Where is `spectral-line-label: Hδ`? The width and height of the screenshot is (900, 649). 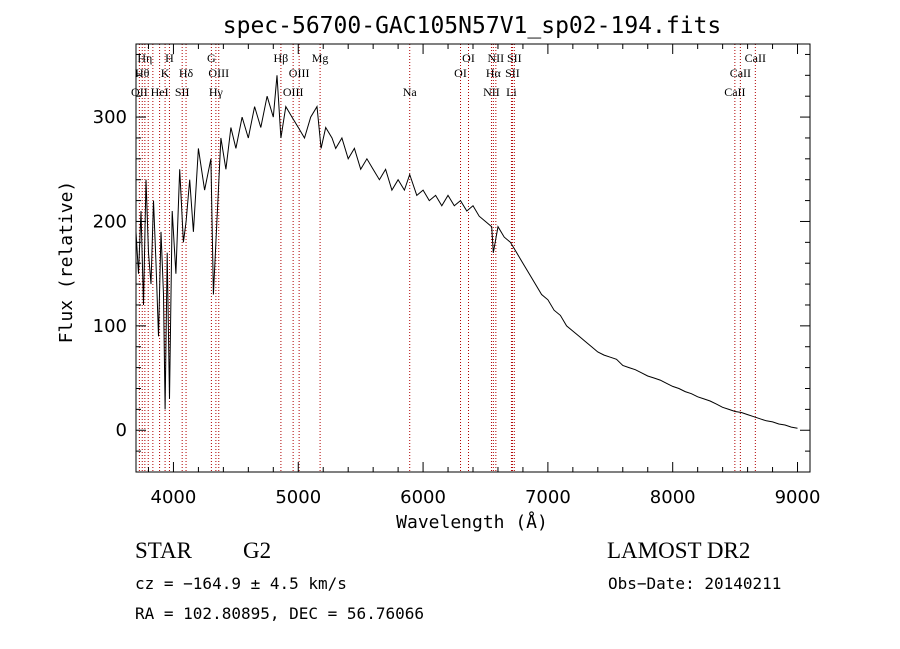 spectral-line-label: Hδ is located at coordinates (186, 73).